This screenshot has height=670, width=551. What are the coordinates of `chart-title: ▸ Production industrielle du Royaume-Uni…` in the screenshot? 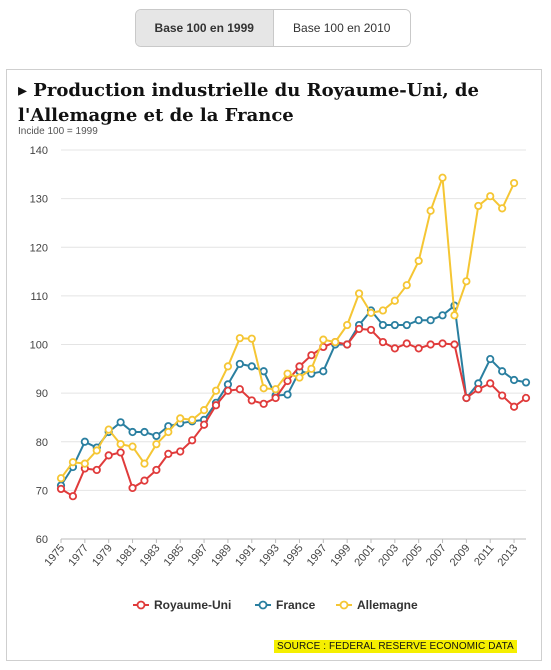 It's located at (248, 103).